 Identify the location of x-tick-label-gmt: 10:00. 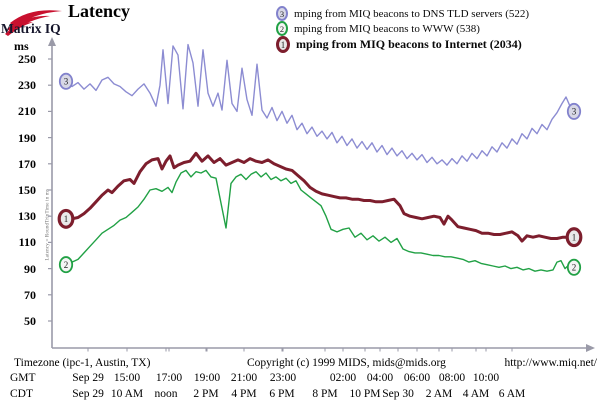
(486, 378).